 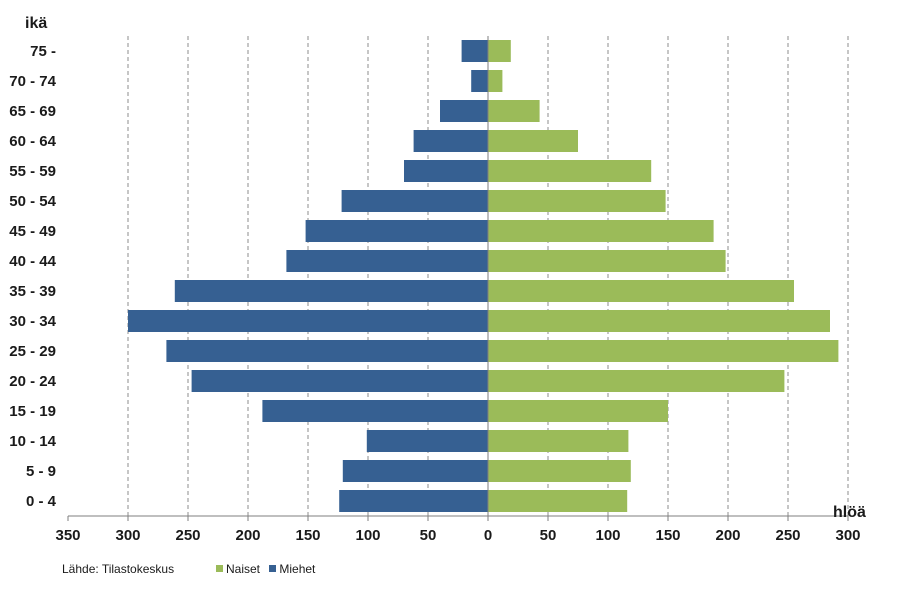 What do you see at coordinates (297, 569) in the screenshot?
I see `legend-label-miehet: Miehet` at bounding box center [297, 569].